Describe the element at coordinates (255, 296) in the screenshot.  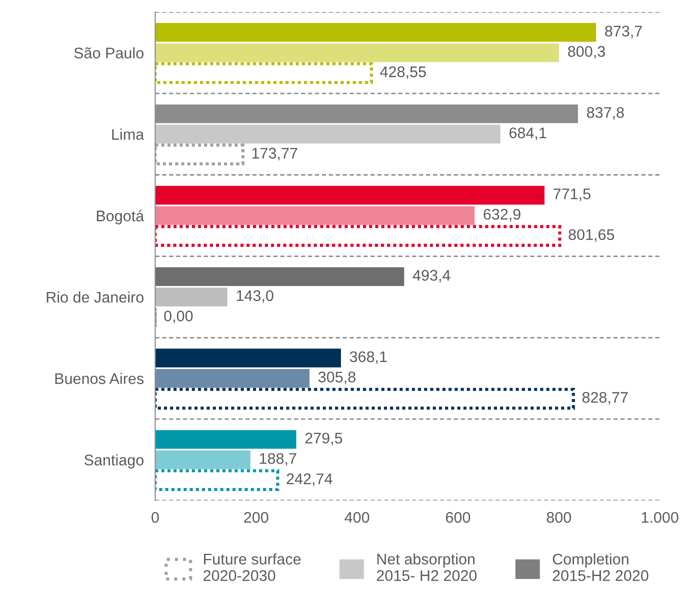
I see `data-label: 143,0` at that location.